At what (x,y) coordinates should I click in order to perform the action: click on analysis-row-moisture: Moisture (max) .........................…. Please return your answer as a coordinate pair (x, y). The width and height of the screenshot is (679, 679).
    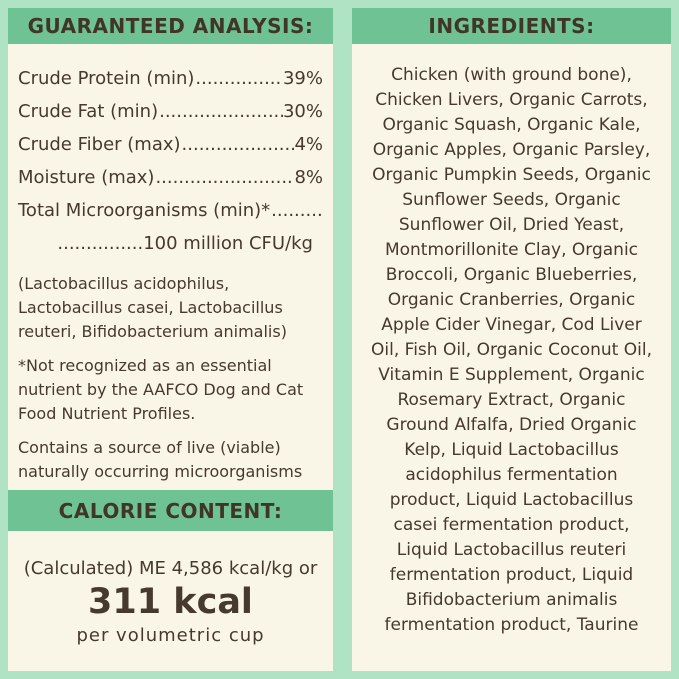
    Looking at the image, I should click on (170, 177).